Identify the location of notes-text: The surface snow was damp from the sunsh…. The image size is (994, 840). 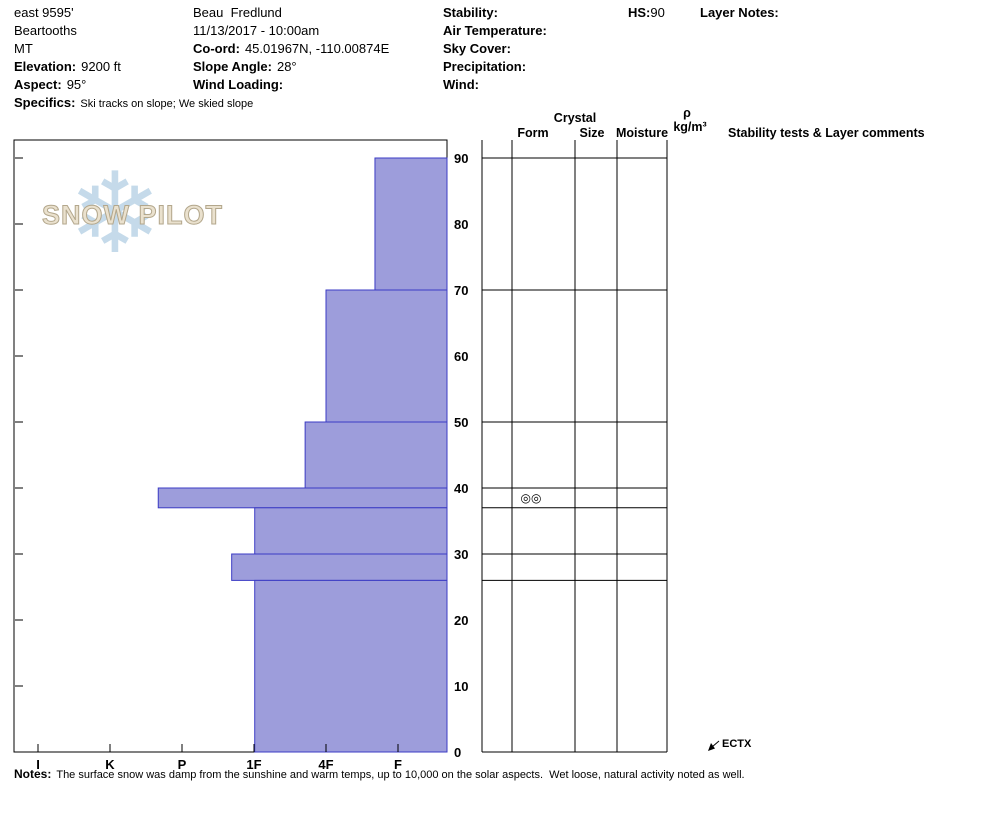
(400, 775).